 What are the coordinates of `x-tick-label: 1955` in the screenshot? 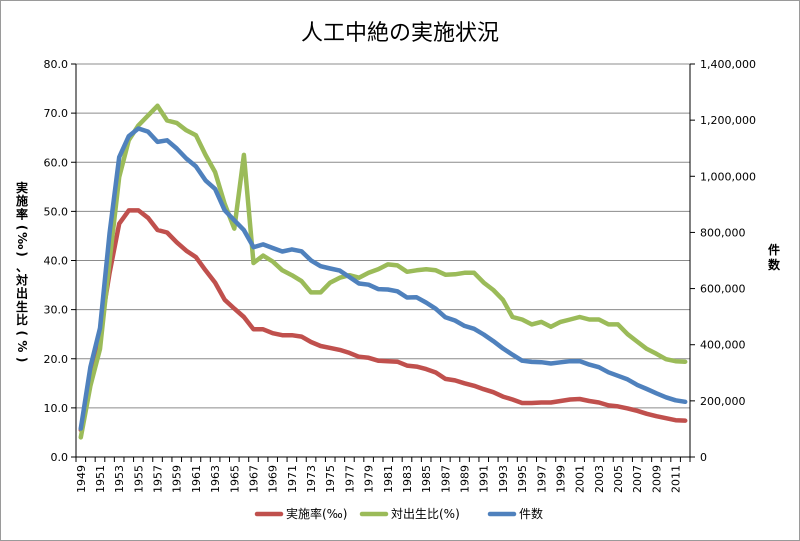 It's located at (138, 479).